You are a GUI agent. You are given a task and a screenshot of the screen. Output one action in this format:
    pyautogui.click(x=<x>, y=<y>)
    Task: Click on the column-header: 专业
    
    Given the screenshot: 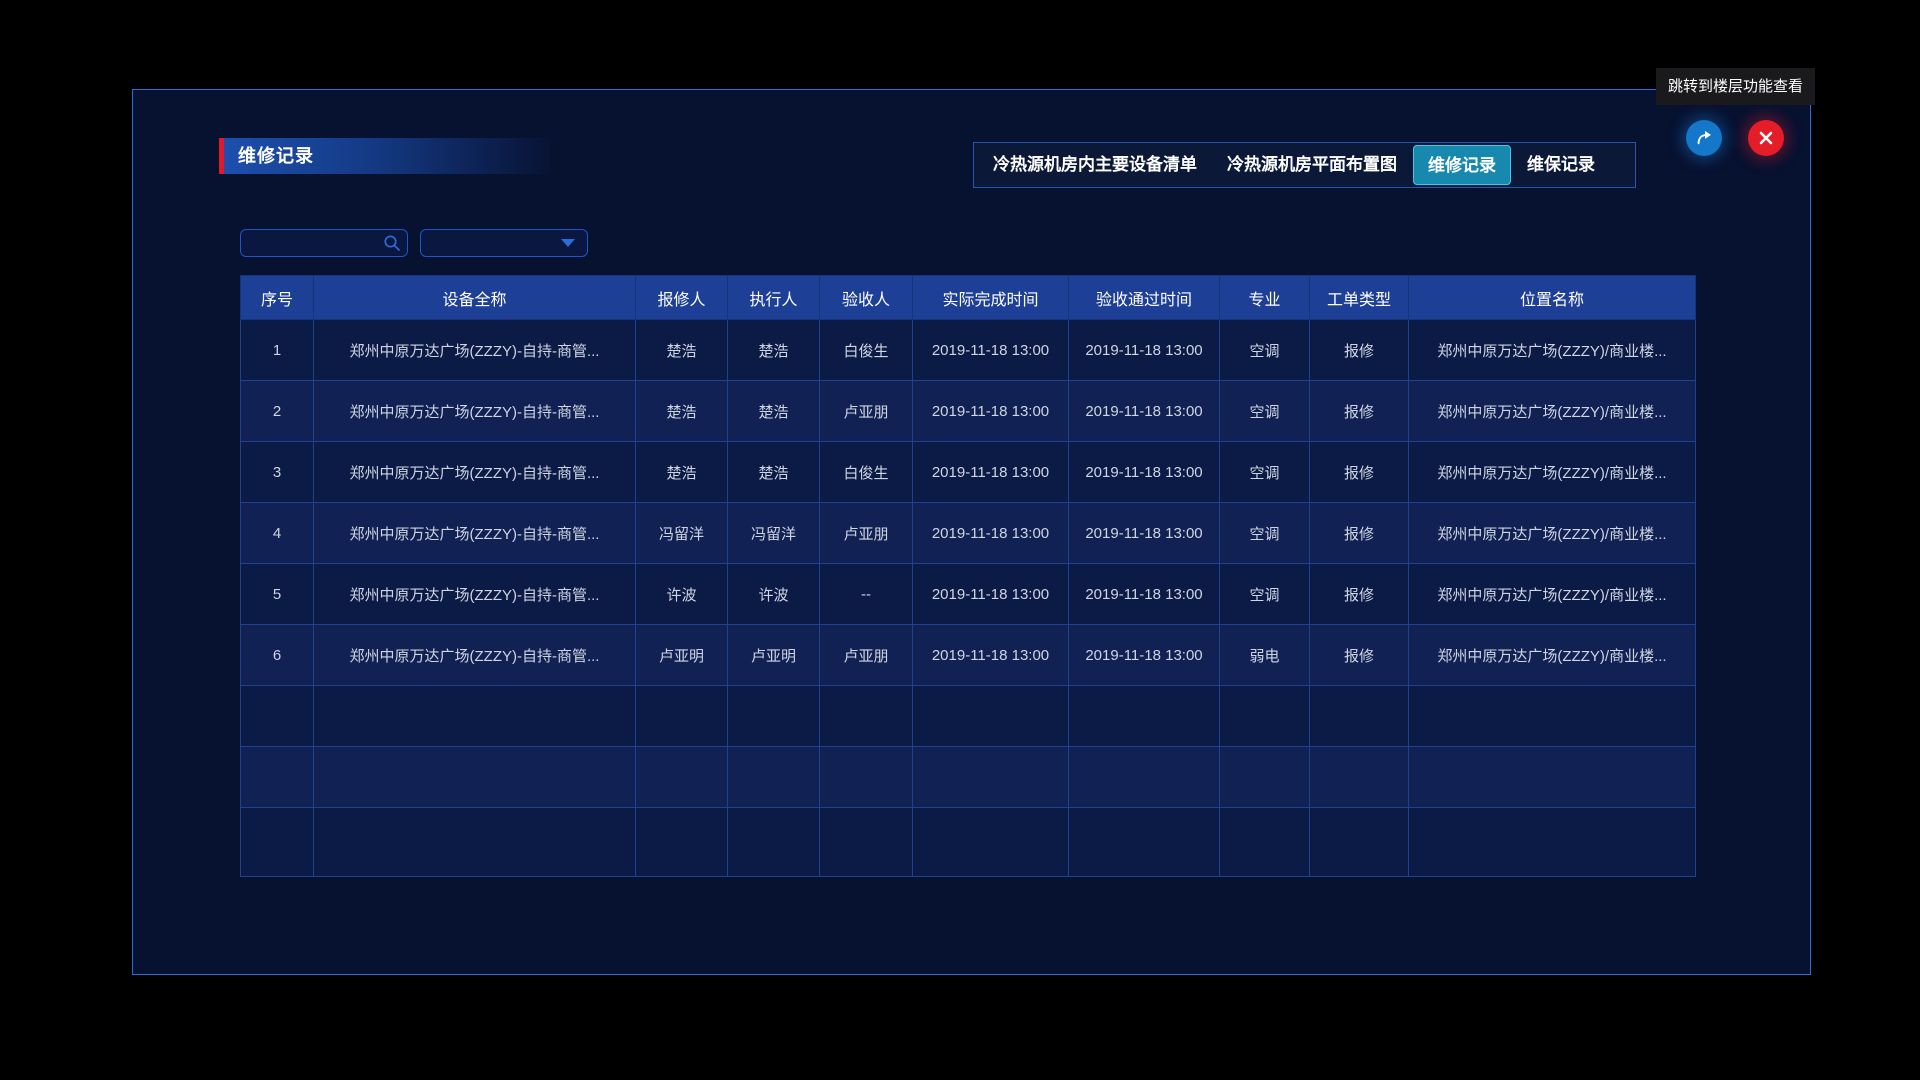 What is the action you would take?
    pyautogui.click(x=1264, y=297)
    